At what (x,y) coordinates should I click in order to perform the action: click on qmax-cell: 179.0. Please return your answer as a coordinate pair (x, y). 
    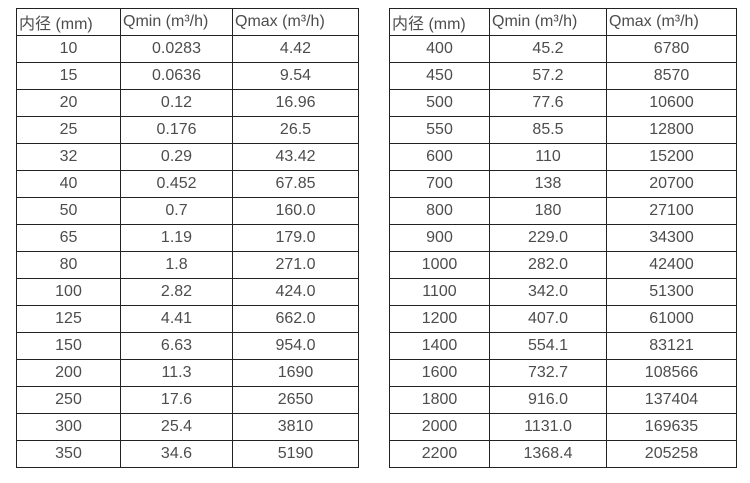
    Looking at the image, I should click on (295, 238).